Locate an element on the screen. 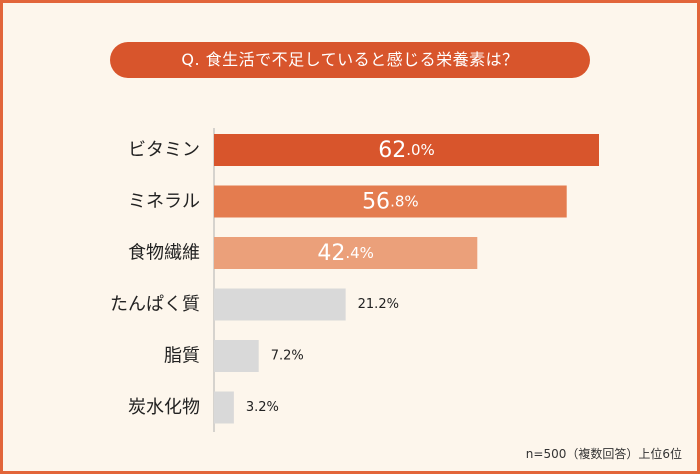 The height and width of the screenshot is (474, 700). footnote: n=500（複数回答）上位6位 is located at coordinates (603, 454).